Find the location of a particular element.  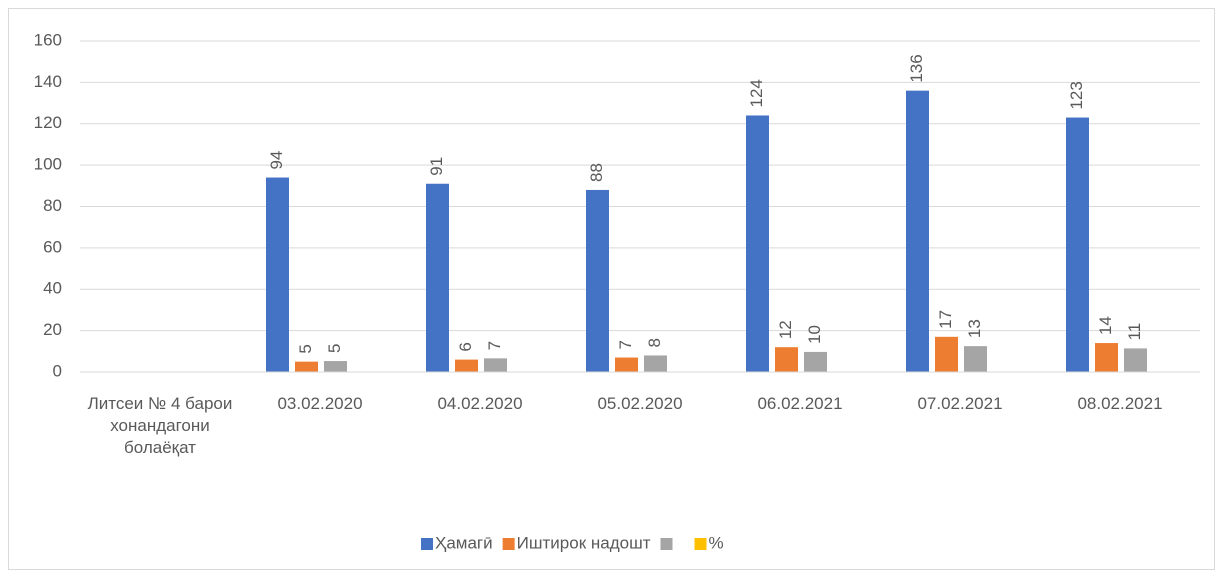

y-tick-label: 160 is located at coordinates (48, 39).